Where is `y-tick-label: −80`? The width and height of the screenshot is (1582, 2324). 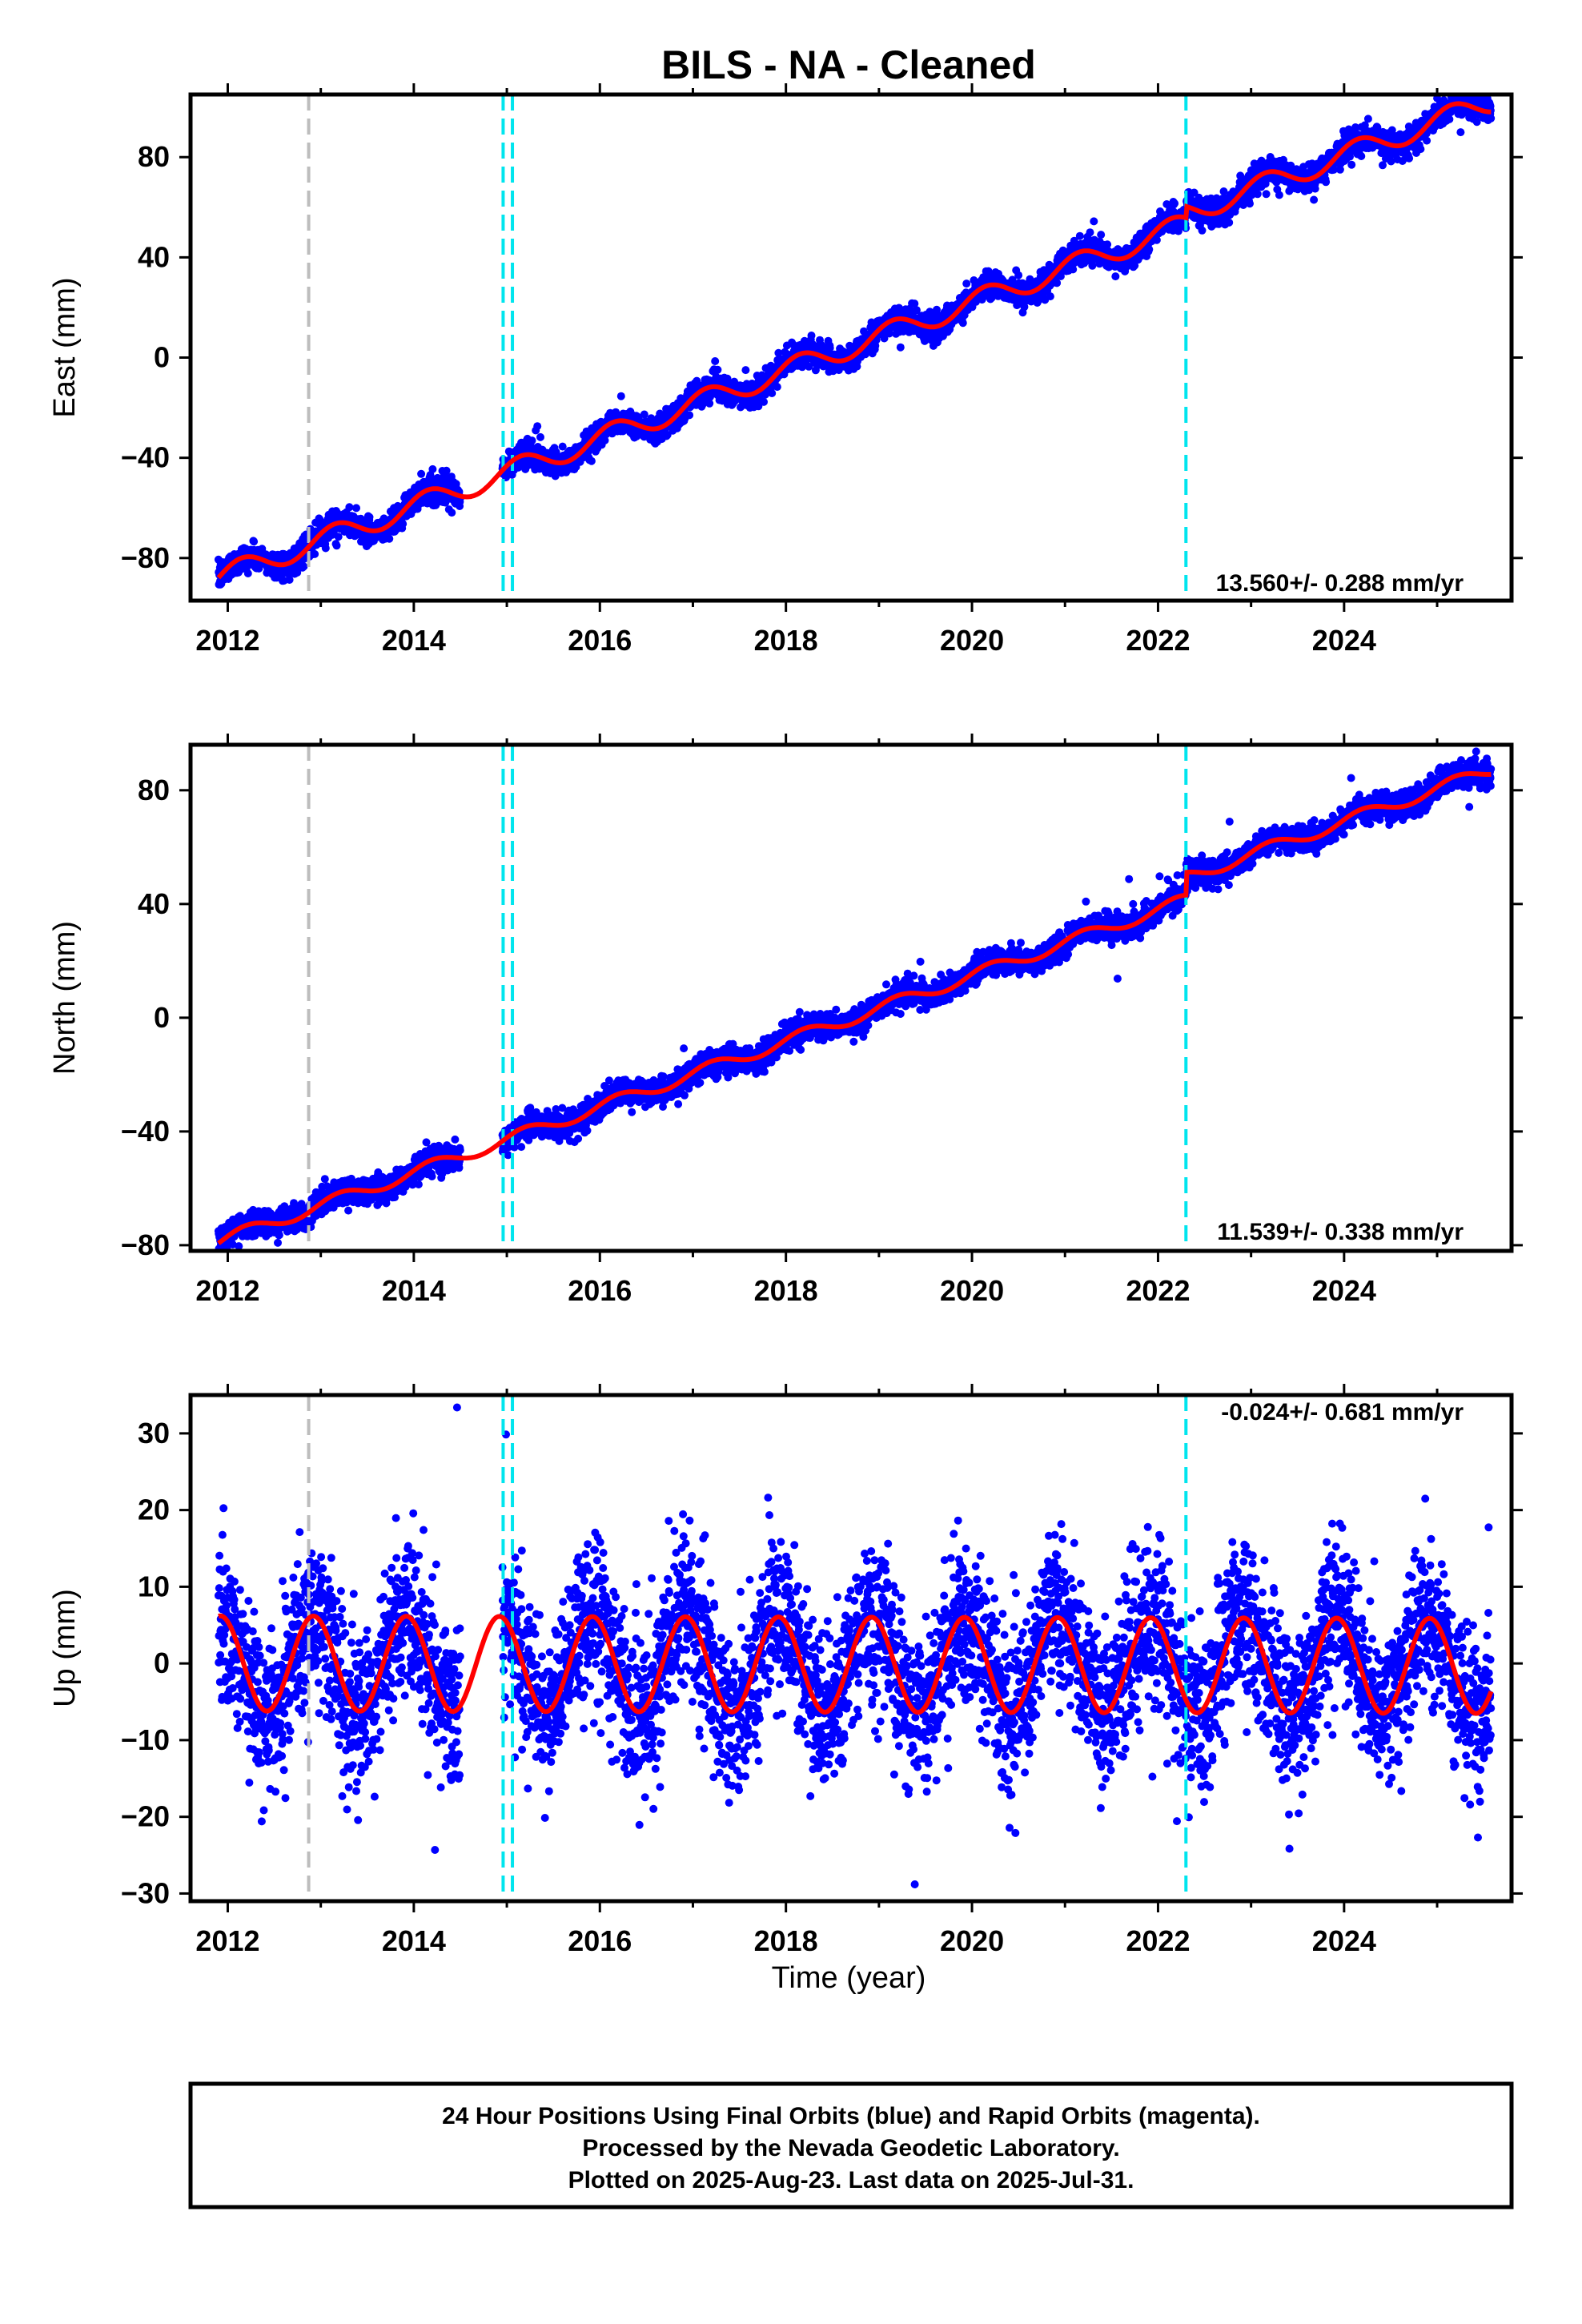 y-tick-label: −80 is located at coordinates (145, 557).